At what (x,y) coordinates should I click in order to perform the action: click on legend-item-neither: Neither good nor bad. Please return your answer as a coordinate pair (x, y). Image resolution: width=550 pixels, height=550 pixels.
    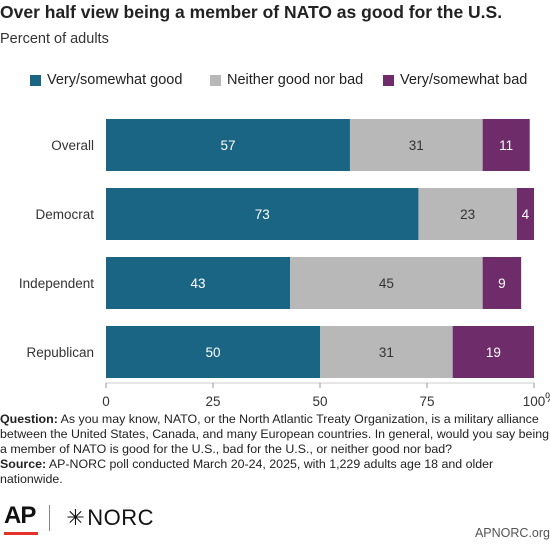
    Looking at the image, I should click on (286, 80).